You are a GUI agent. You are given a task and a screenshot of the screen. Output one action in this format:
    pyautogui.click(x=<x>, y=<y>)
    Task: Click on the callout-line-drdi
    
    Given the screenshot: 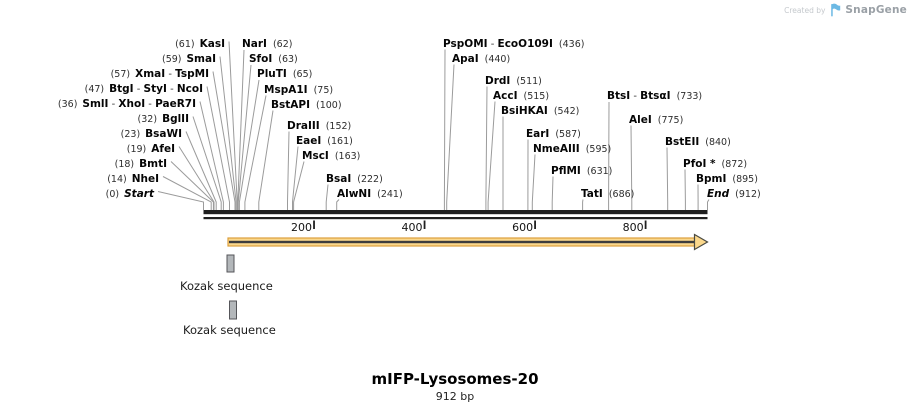 What is the action you would take?
    pyautogui.click(x=486, y=148)
    